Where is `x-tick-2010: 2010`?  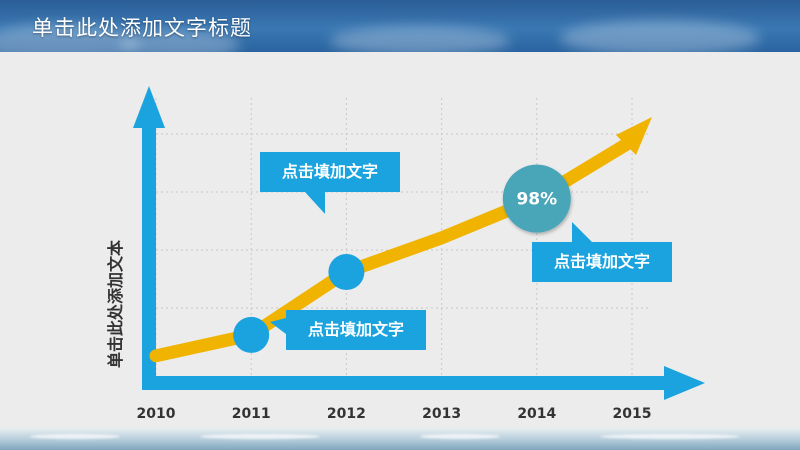 x-tick-2010: 2010 is located at coordinates (156, 414).